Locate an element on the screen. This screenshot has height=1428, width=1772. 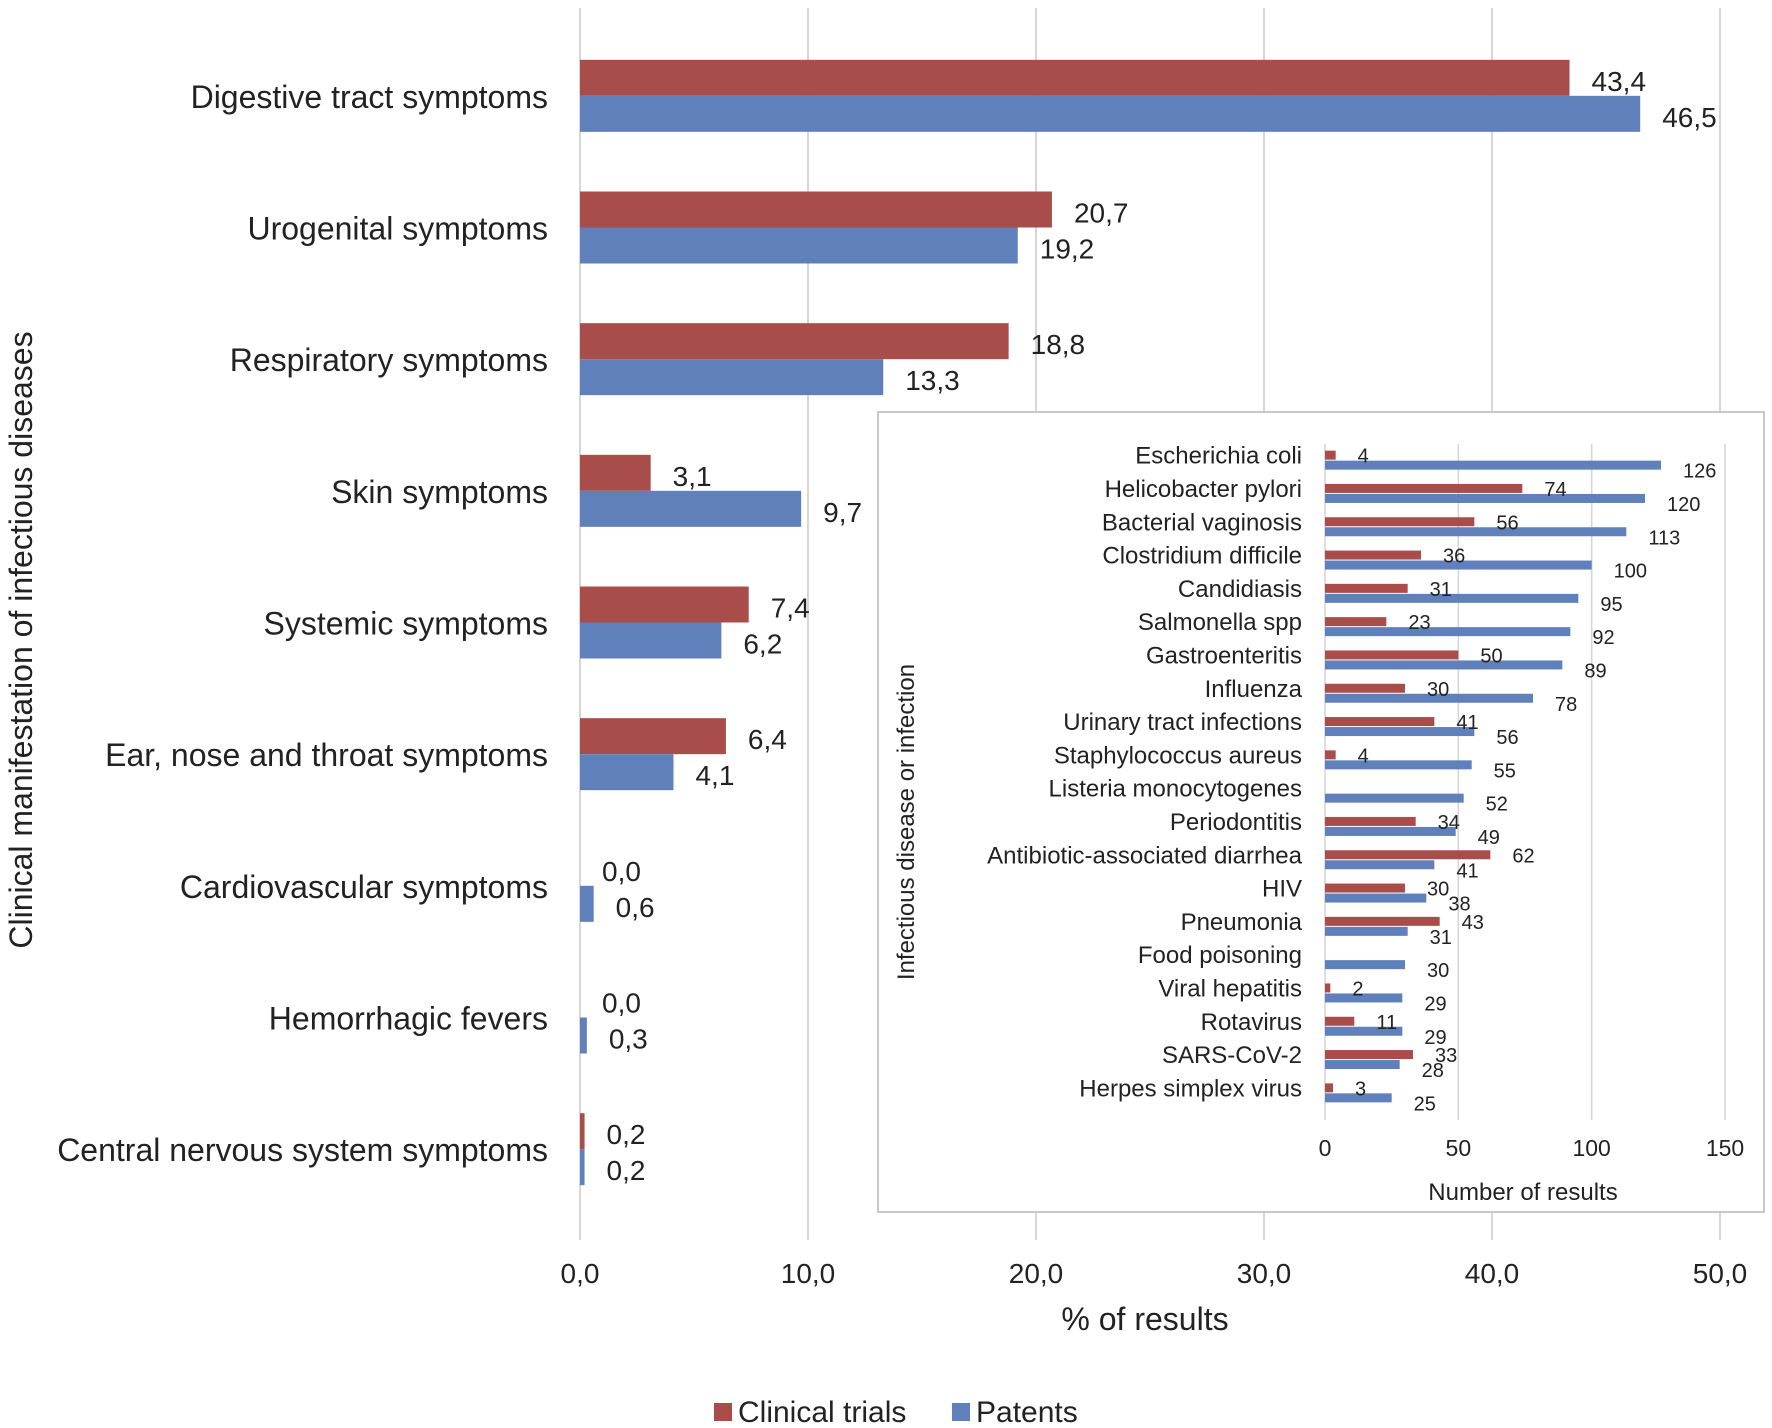
main-category-label: Urogenital symptoms is located at coordinates (397, 229).